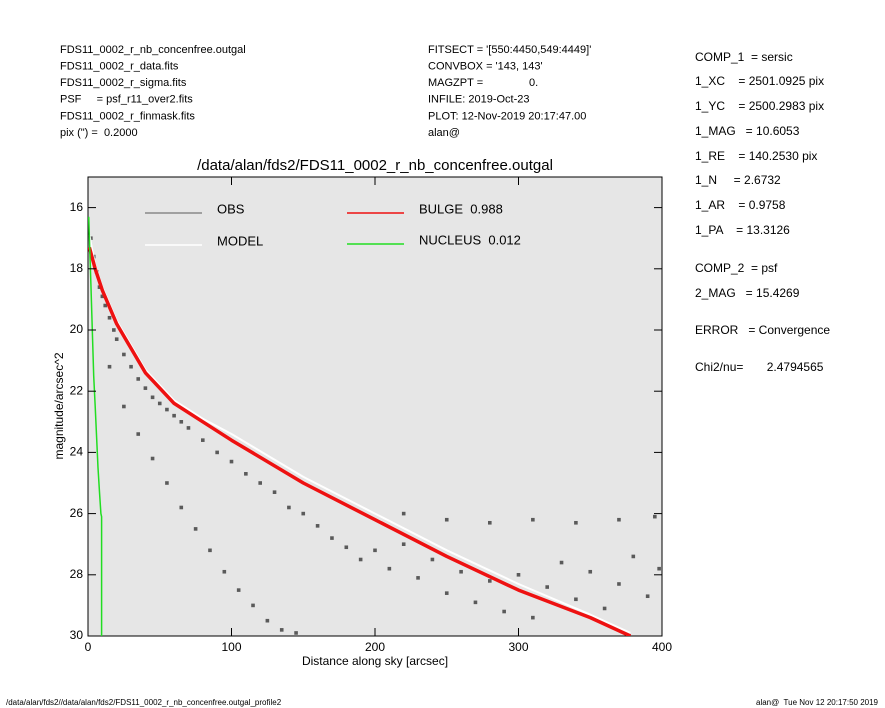 The width and height of the screenshot is (885, 708). I want to click on header-line: MAGZPT = 0., so click(483, 83).